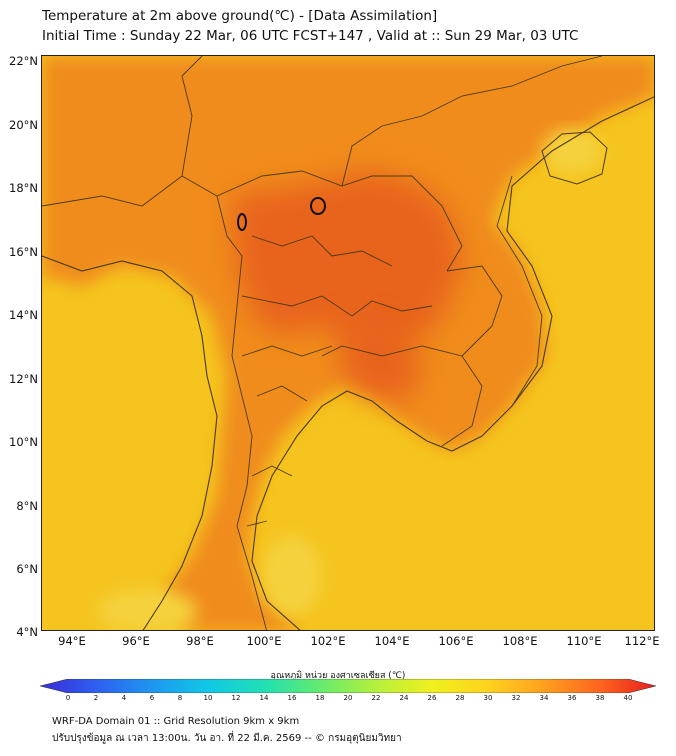 The width and height of the screenshot is (676, 756). What do you see at coordinates (264, 641) in the screenshot?
I see `x-tick-label: 100°E` at bounding box center [264, 641].